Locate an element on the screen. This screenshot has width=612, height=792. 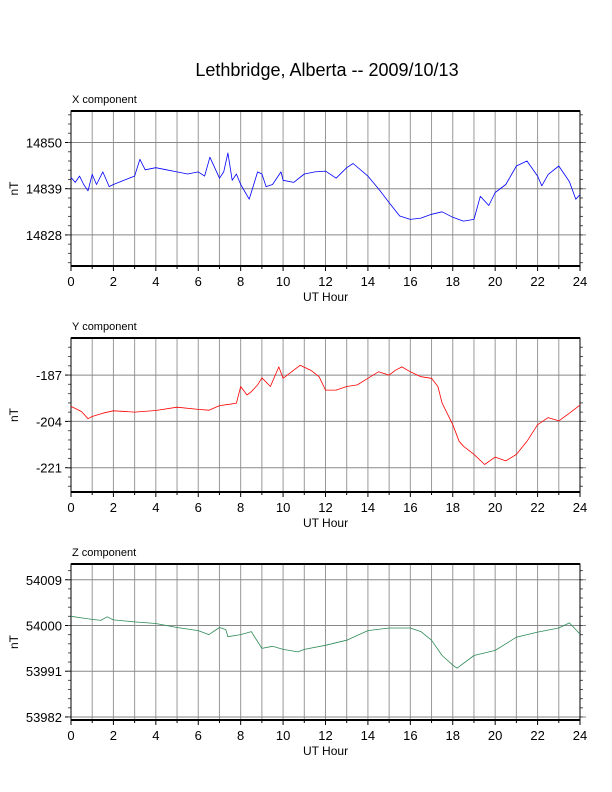
y-tick-label: 54000 is located at coordinates (44, 625).